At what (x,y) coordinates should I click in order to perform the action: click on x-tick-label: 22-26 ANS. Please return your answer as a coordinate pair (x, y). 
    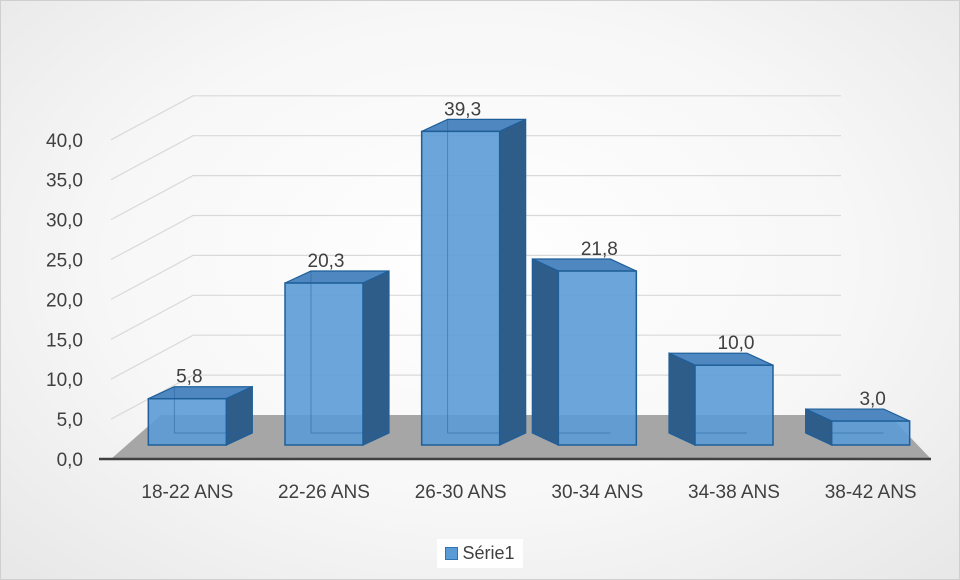
    Looking at the image, I should click on (324, 492).